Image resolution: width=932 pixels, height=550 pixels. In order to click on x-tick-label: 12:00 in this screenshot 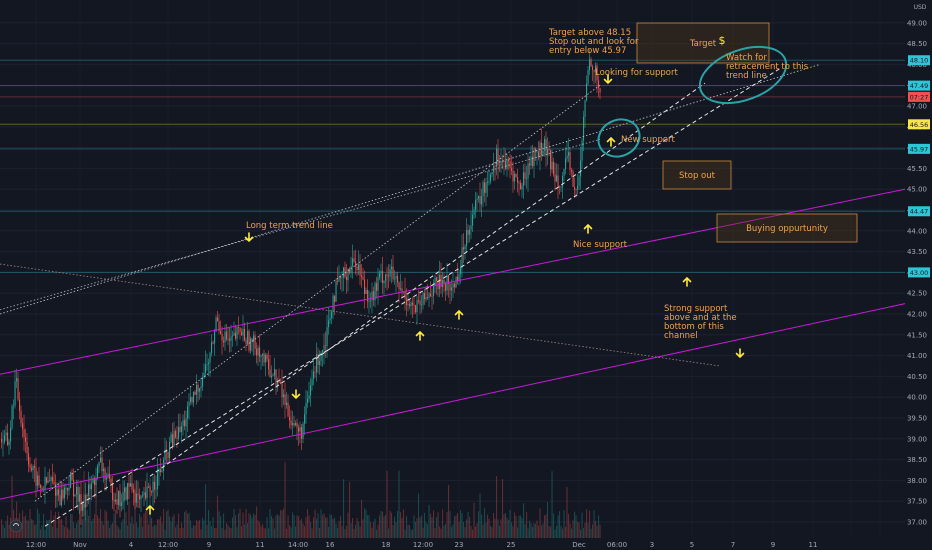, I will do `click(36, 545)`.